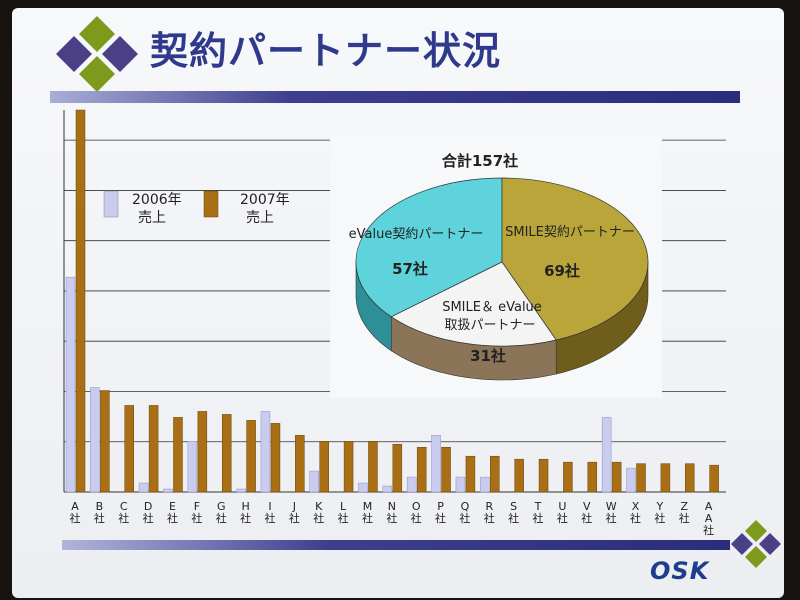  What do you see at coordinates (211, 204) in the screenshot?
I see `legend-swatch-2007` at bounding box center [211, 204].